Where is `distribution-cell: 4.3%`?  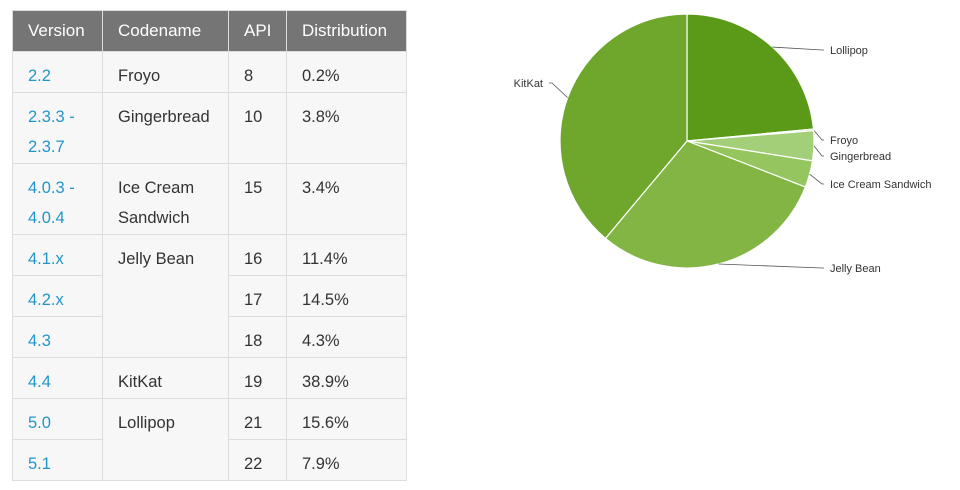 distribution-cell: 4.3% is located at coordinates (346, 337).